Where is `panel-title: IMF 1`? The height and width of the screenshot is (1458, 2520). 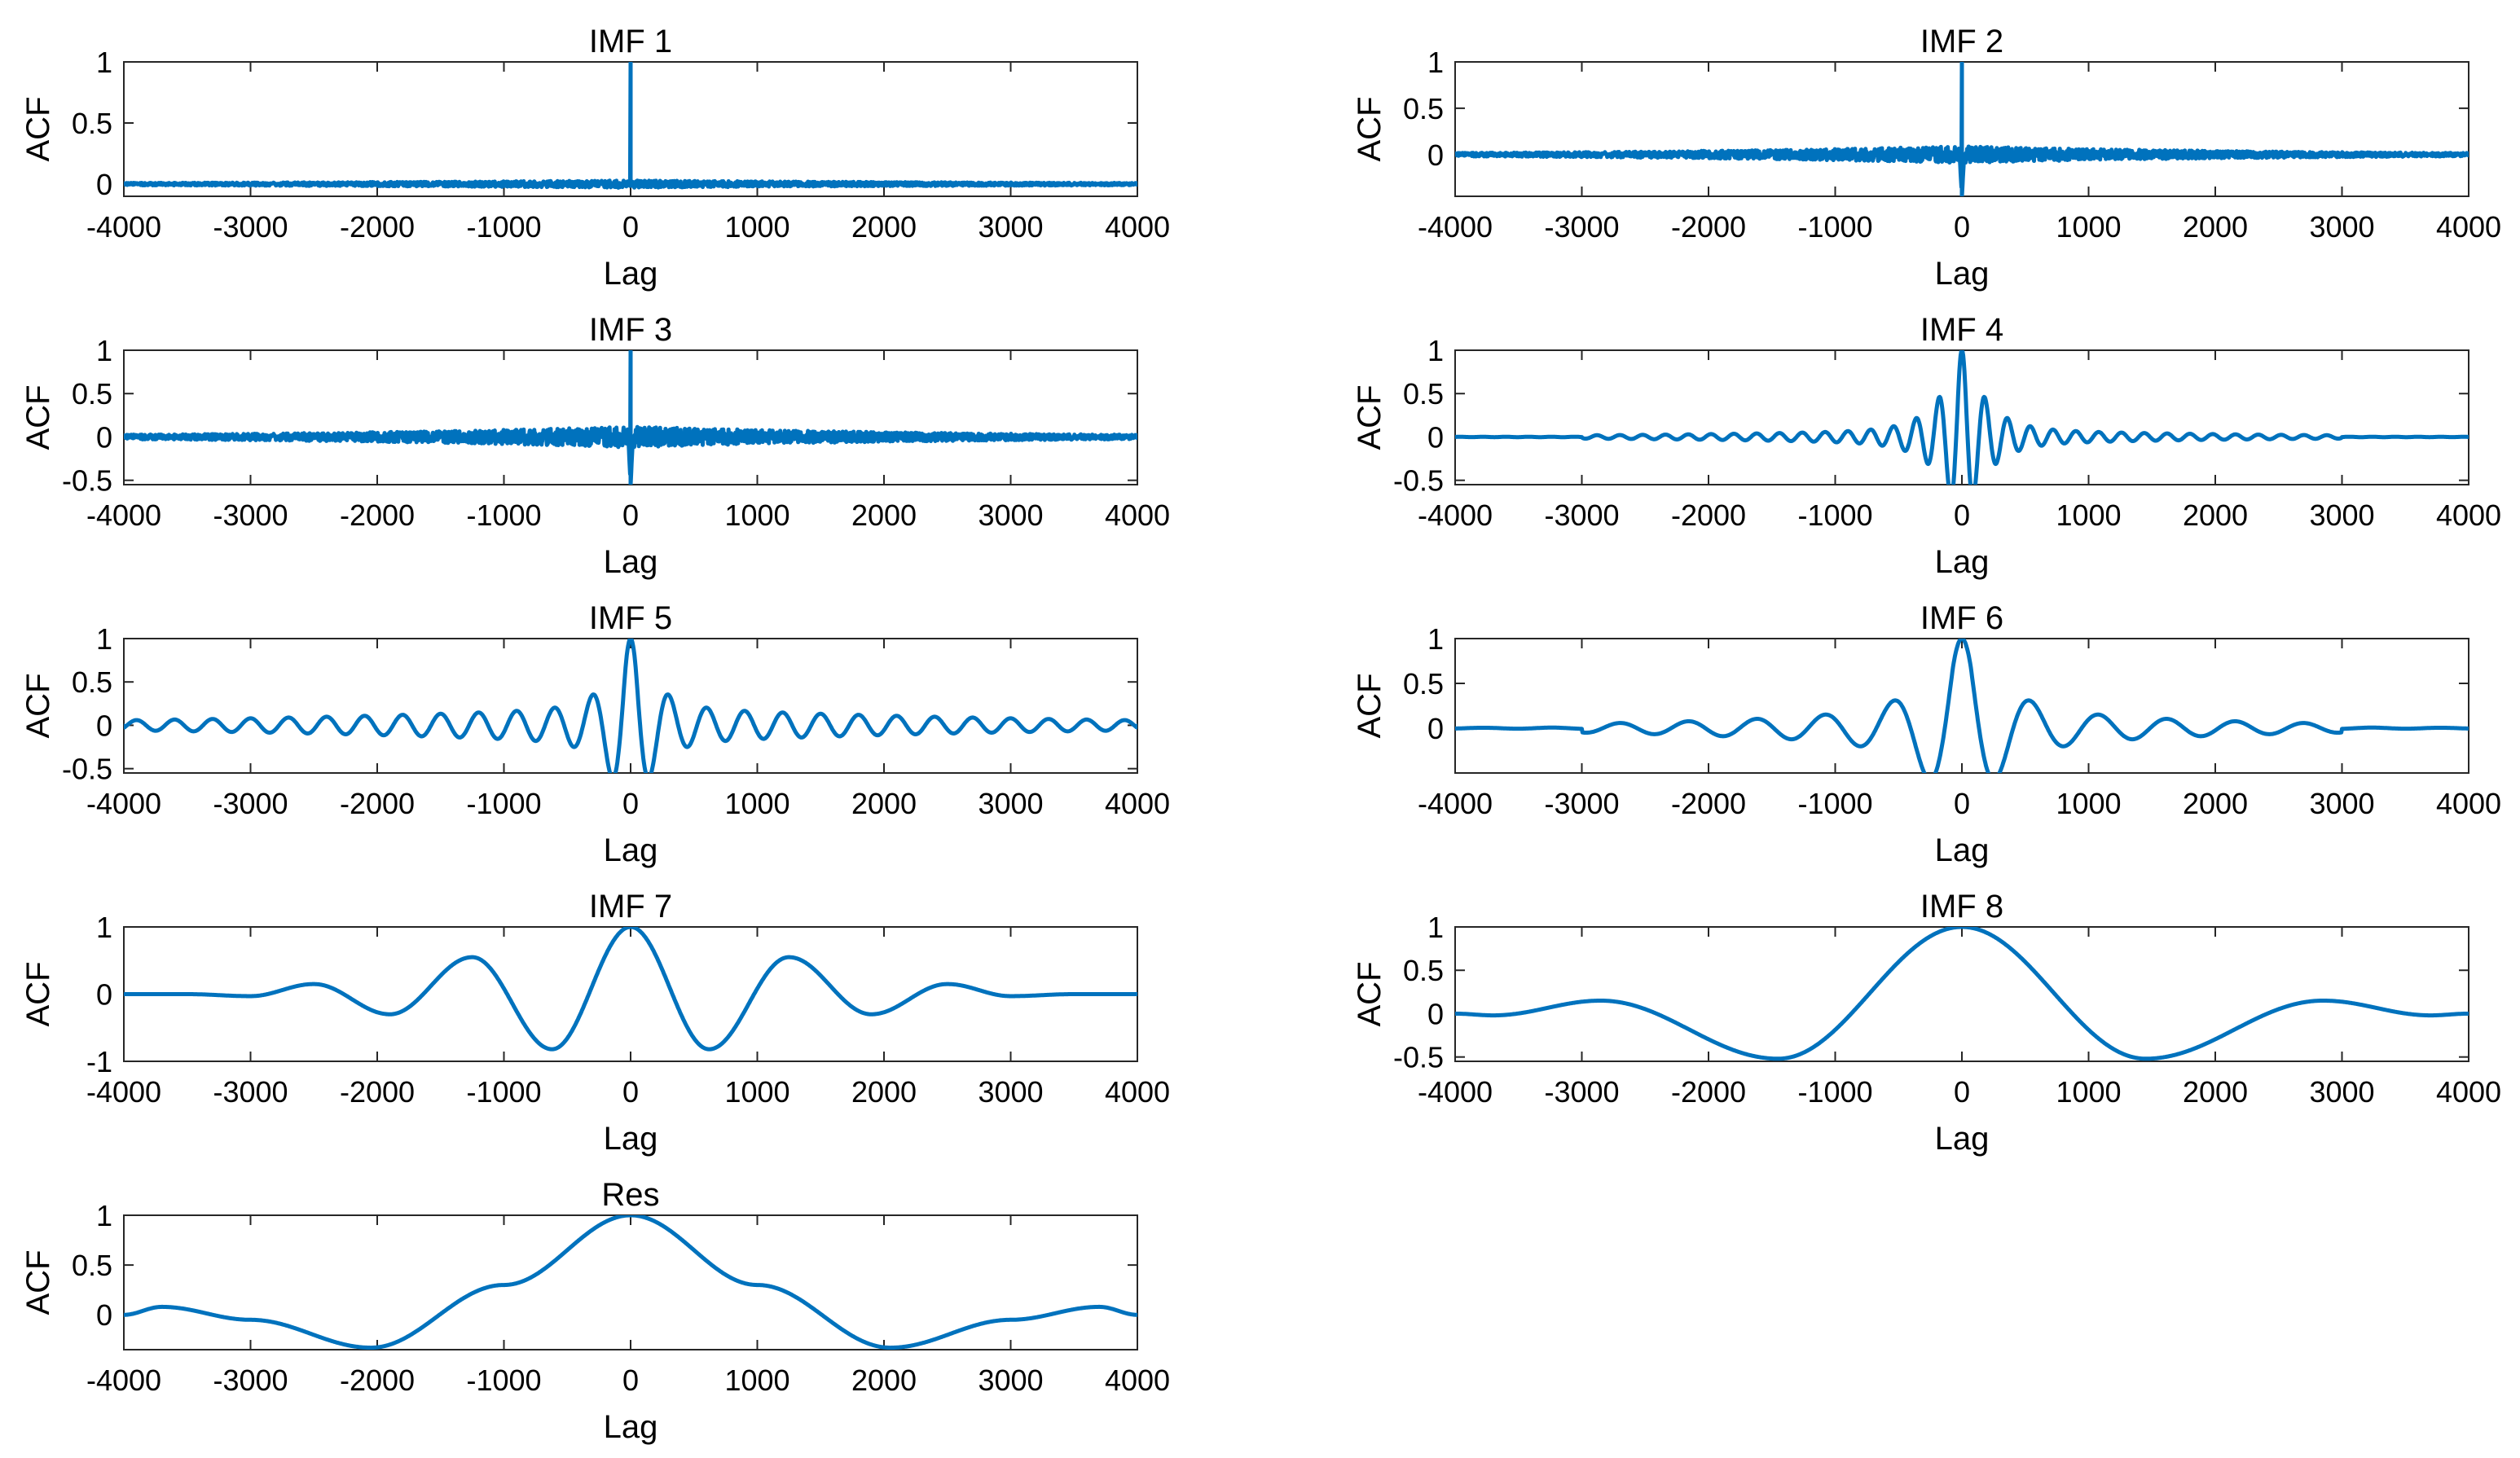
panel-title: IMF 1 is located at coordinates (630, 41).